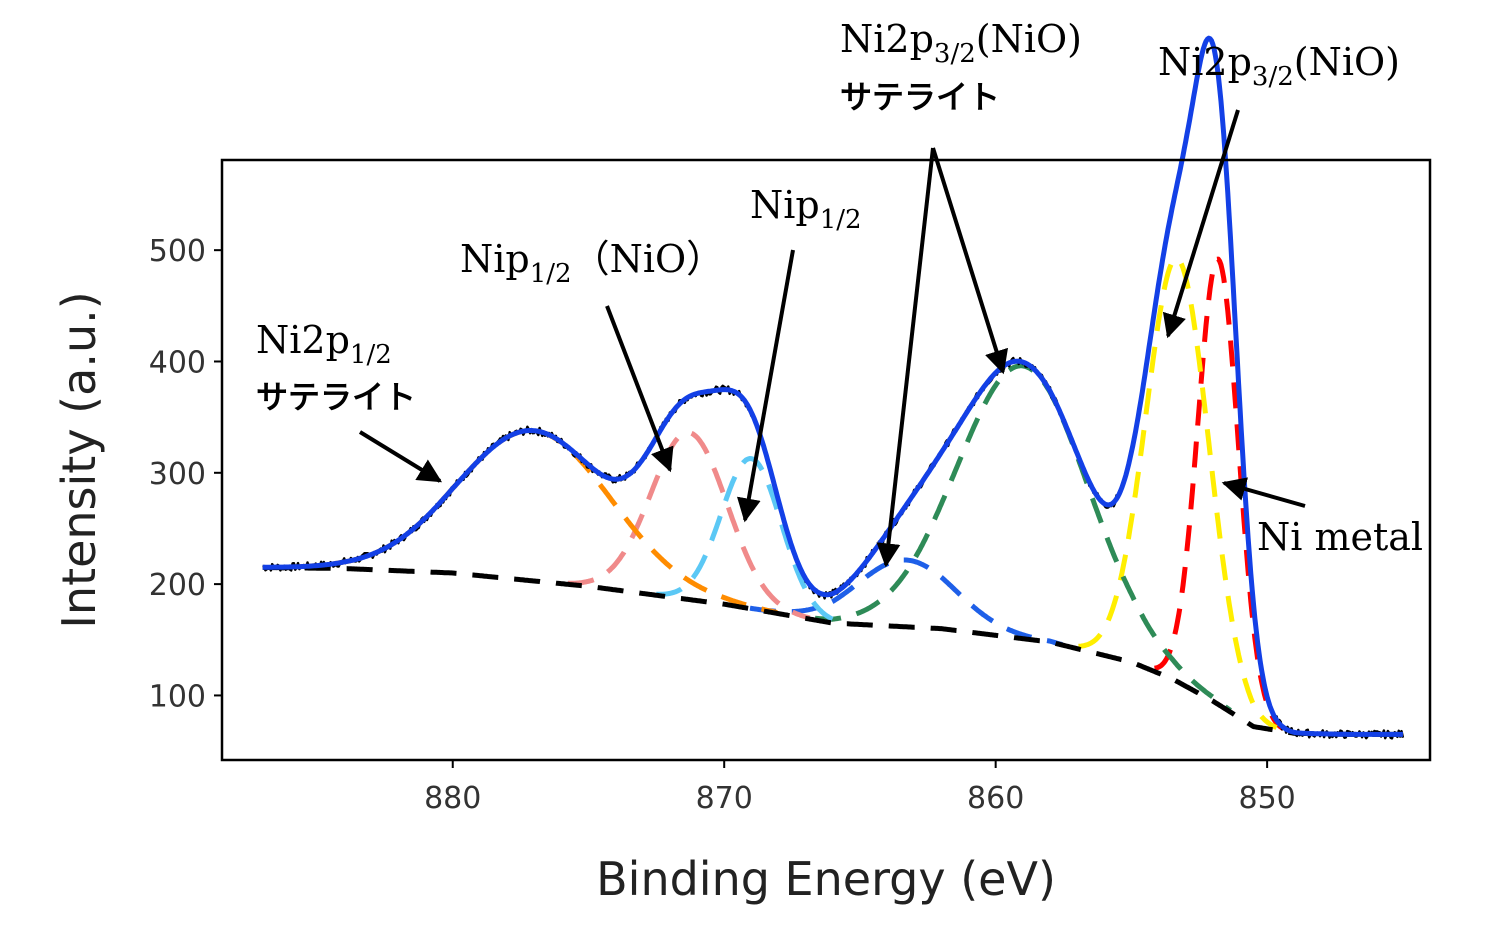  I want to click on svg-text: Nip1/2（NiO）, so click(592, 263).